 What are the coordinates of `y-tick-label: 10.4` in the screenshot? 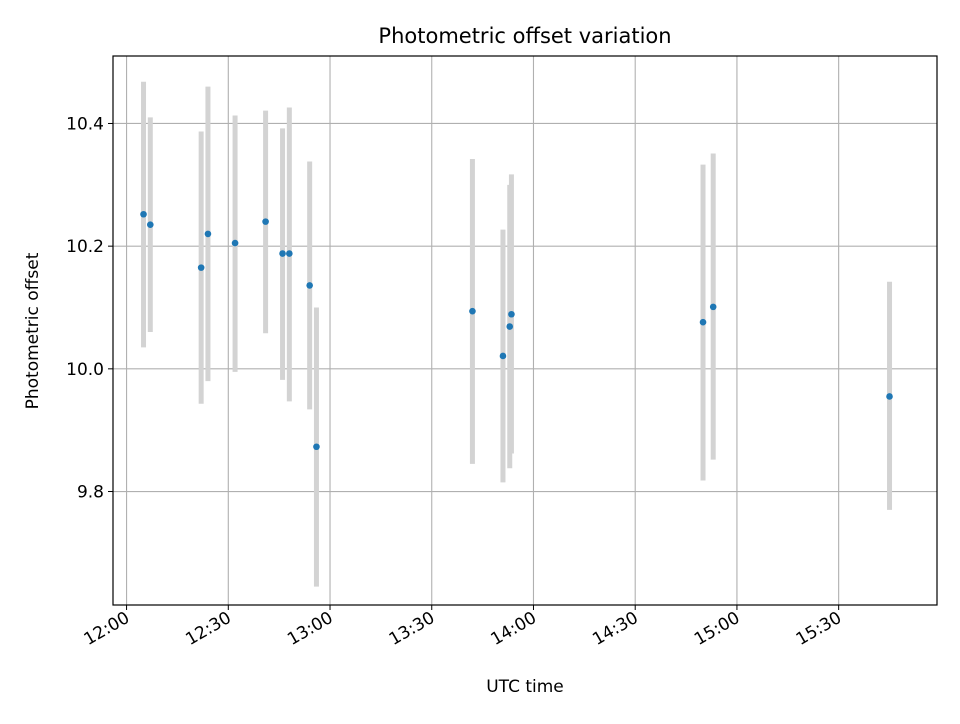 It's located at (85, 124).